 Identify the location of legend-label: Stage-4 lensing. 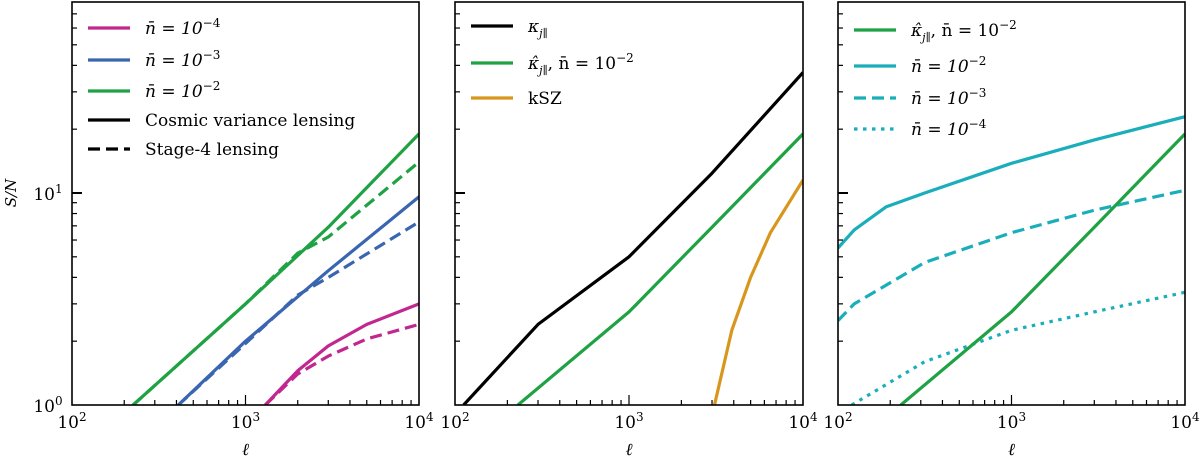
(212, 150).